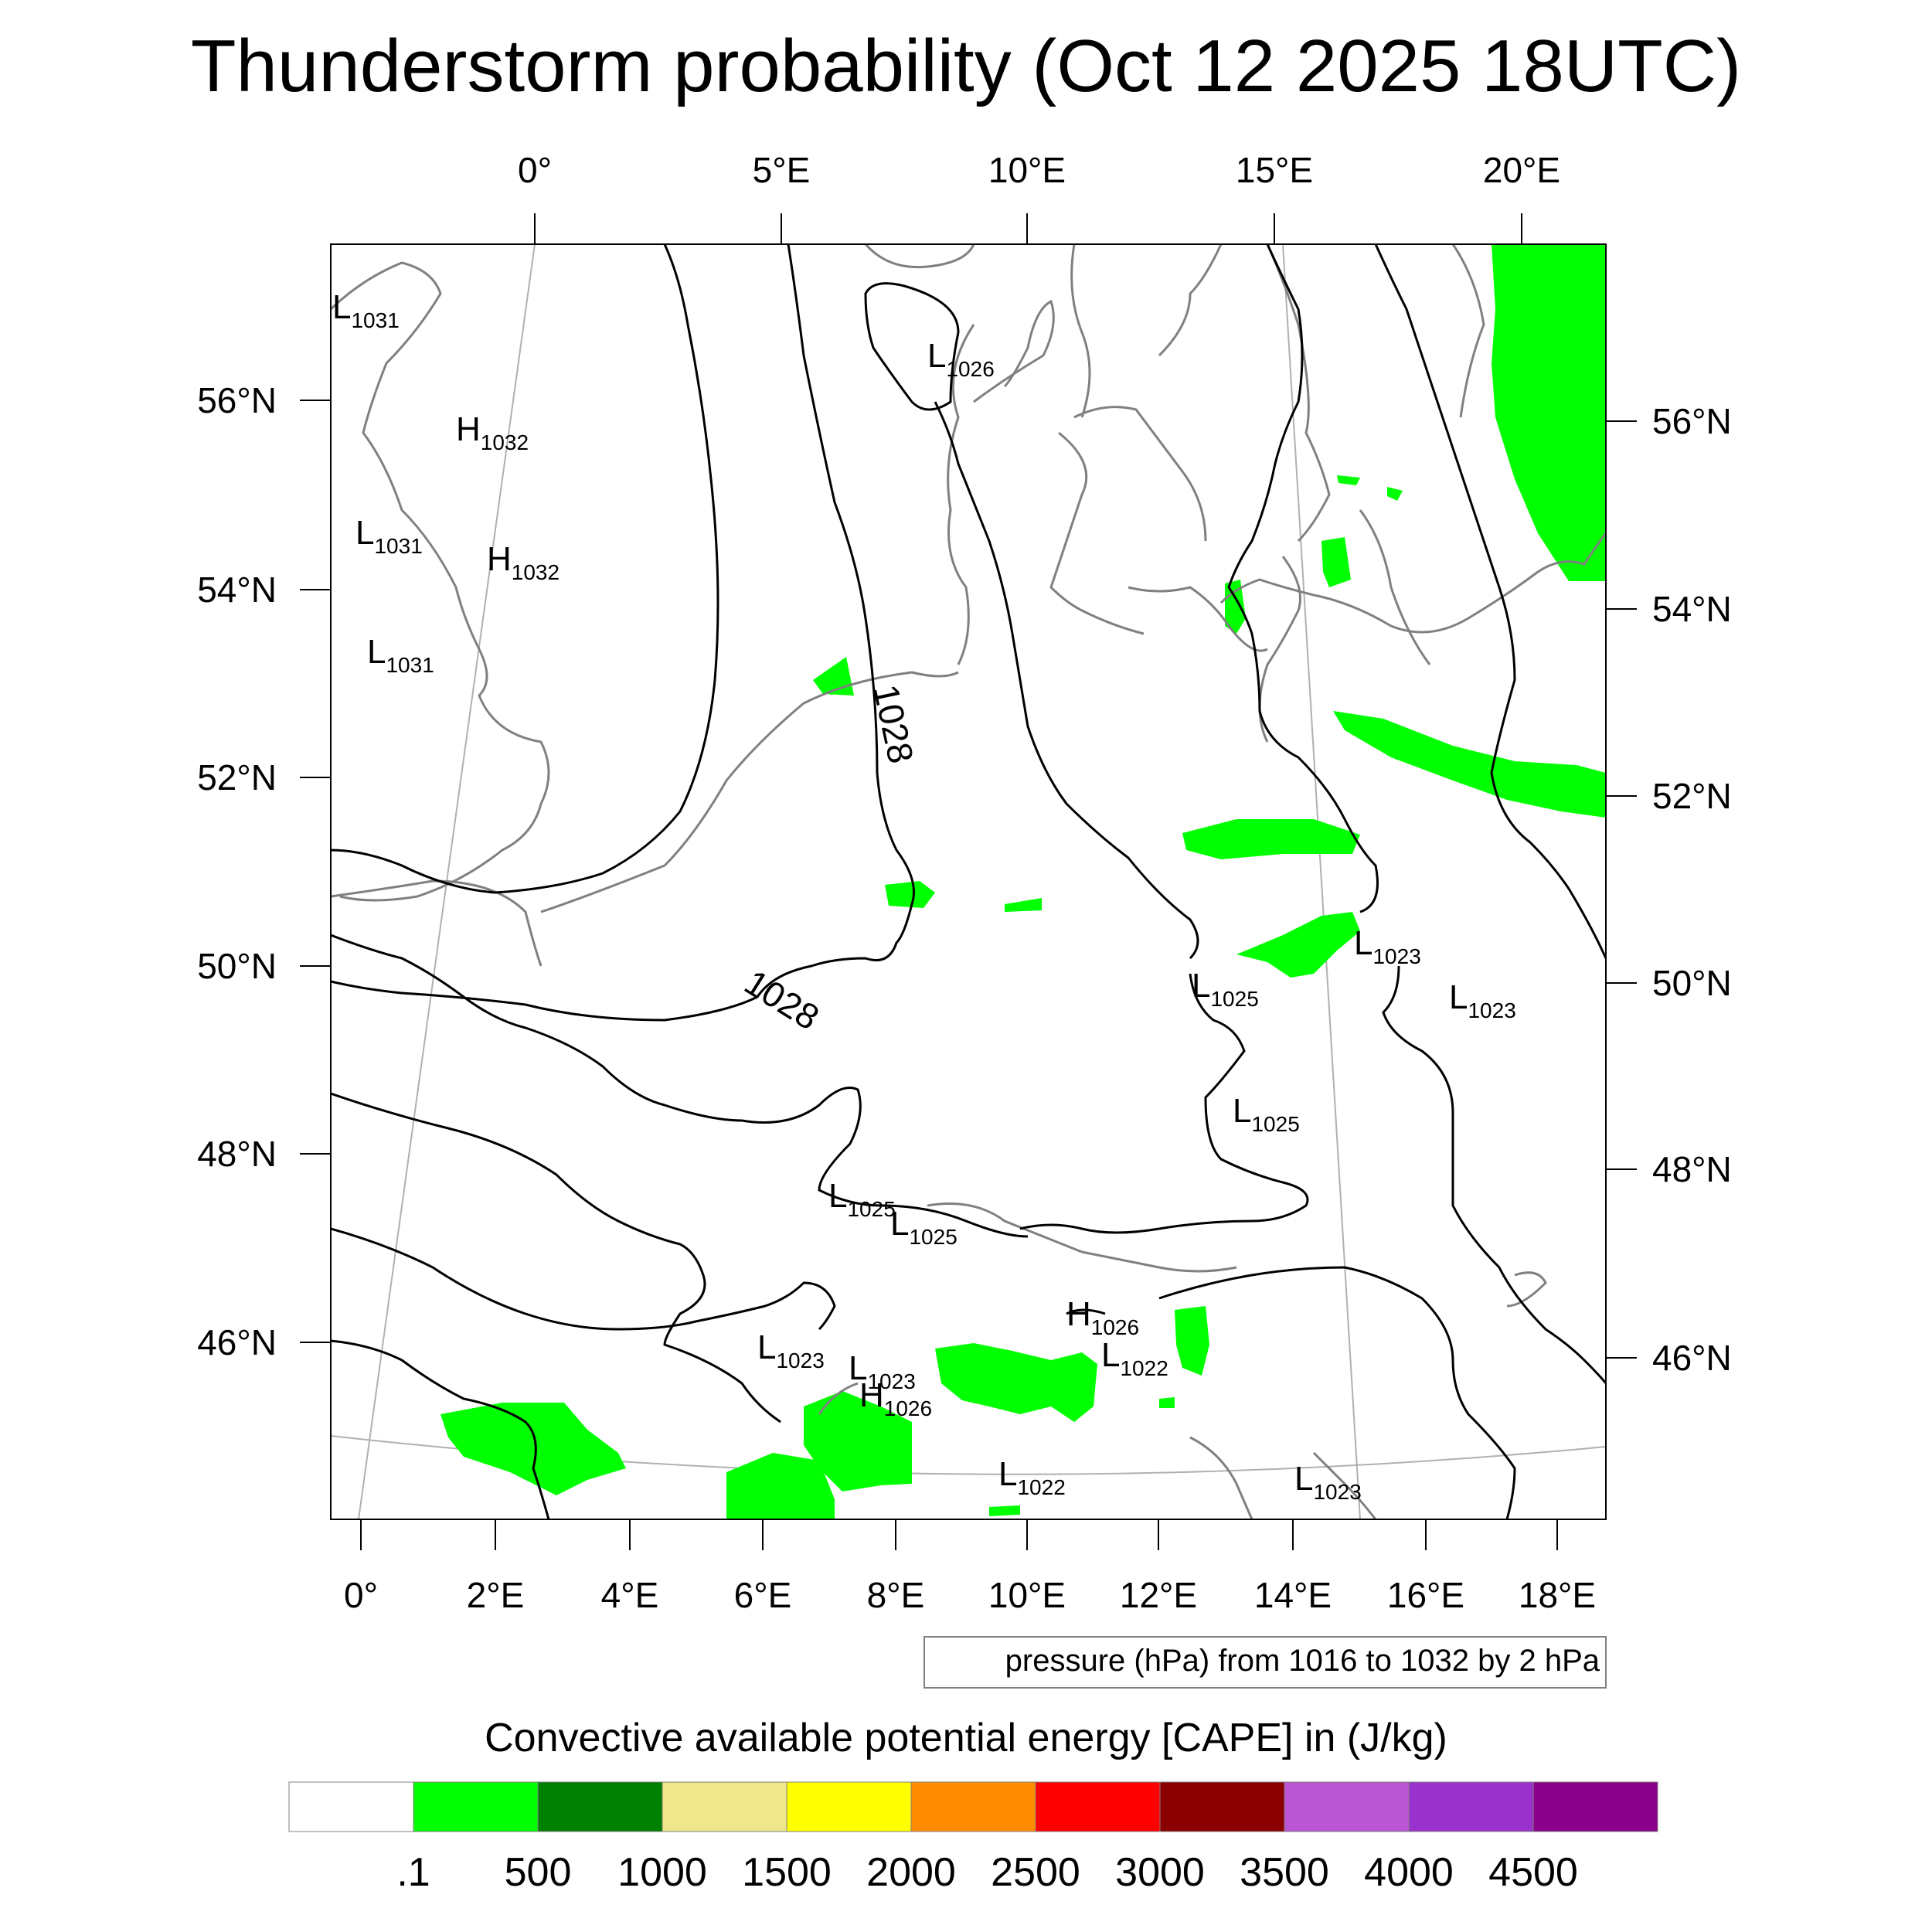  Describe the element at coordinates (763, 1595) in the screenshot. I see `lon-label: 6°E` at that location.